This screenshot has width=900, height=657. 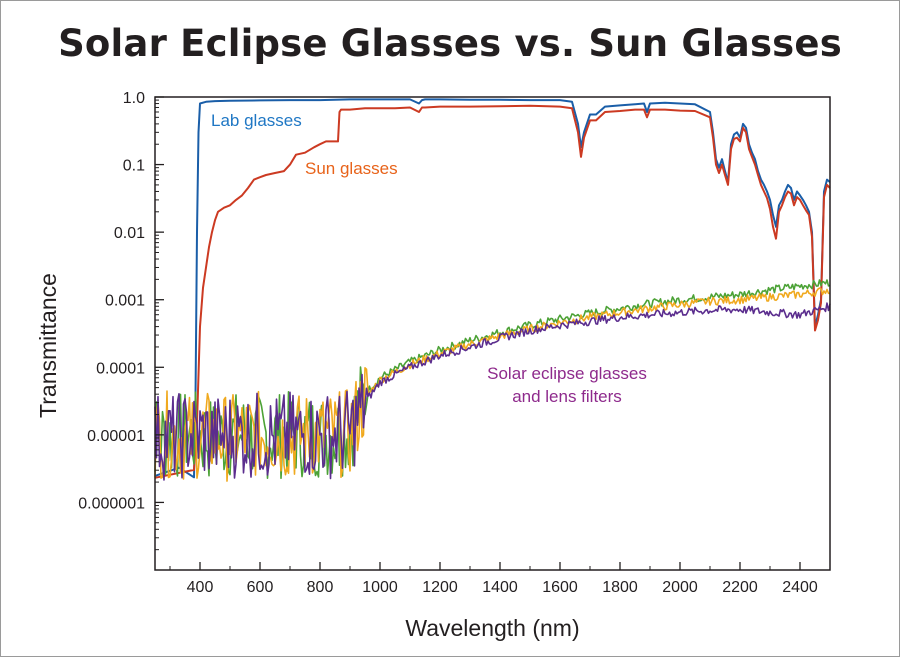 I want to click on x-tick-label: 1400, so click(x=500, y=587).